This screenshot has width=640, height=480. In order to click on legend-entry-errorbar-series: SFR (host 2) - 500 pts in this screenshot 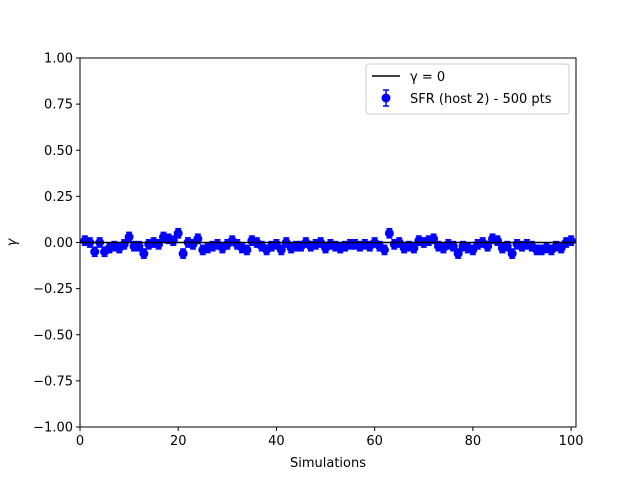, I will do `click(481, 99)`.